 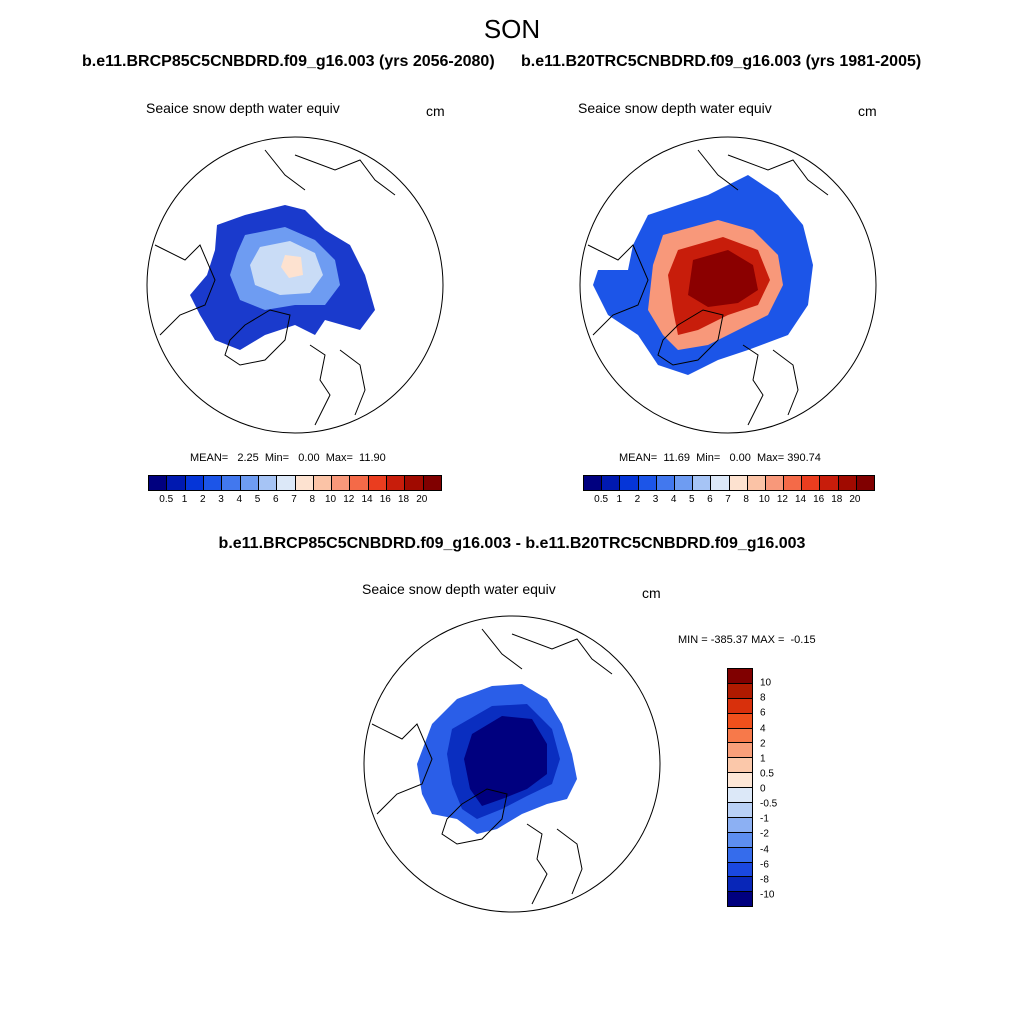 What do you see at coordinates (720, 458) in the screenshot?
I see `right-stats: MEAN= 11.69 Min= 0.00 Max= 390.74` at bounding box center [720, 458].